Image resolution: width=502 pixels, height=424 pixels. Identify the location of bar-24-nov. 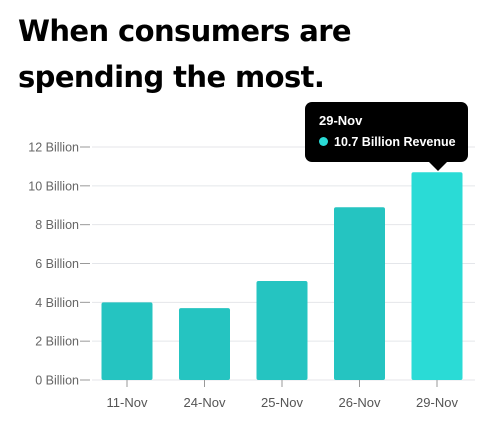
(204, 344).